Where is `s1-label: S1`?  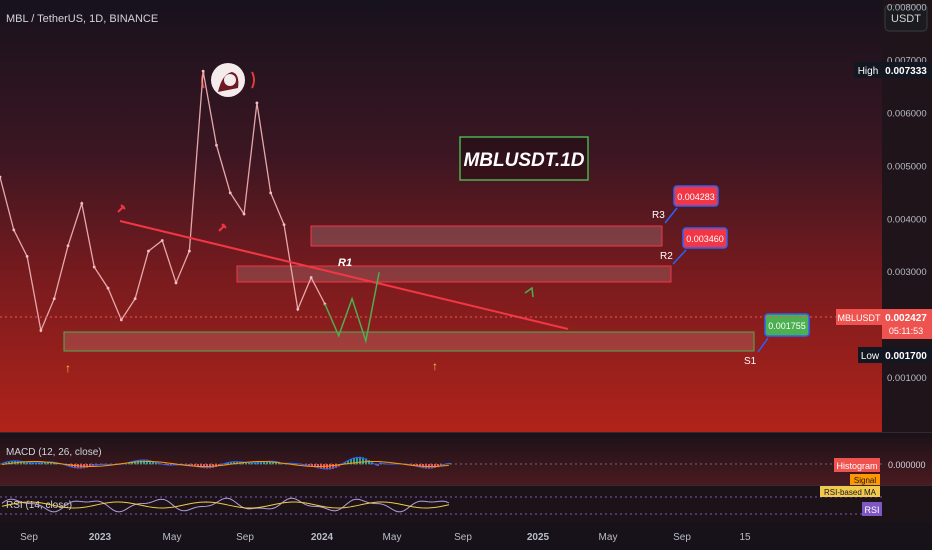
s1-label: S1 is located at coordinates (750, 361).